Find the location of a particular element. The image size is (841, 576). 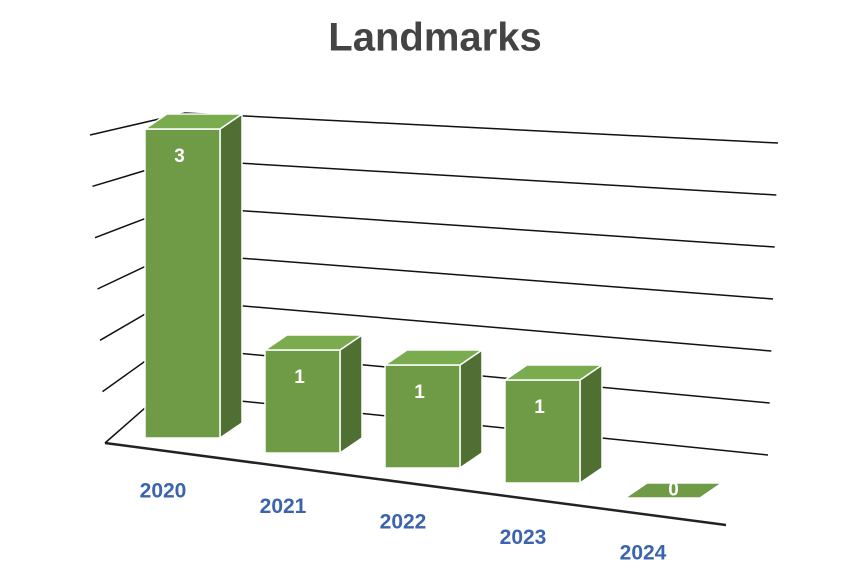

data-label: 0 is located at coordinates (673, 490).